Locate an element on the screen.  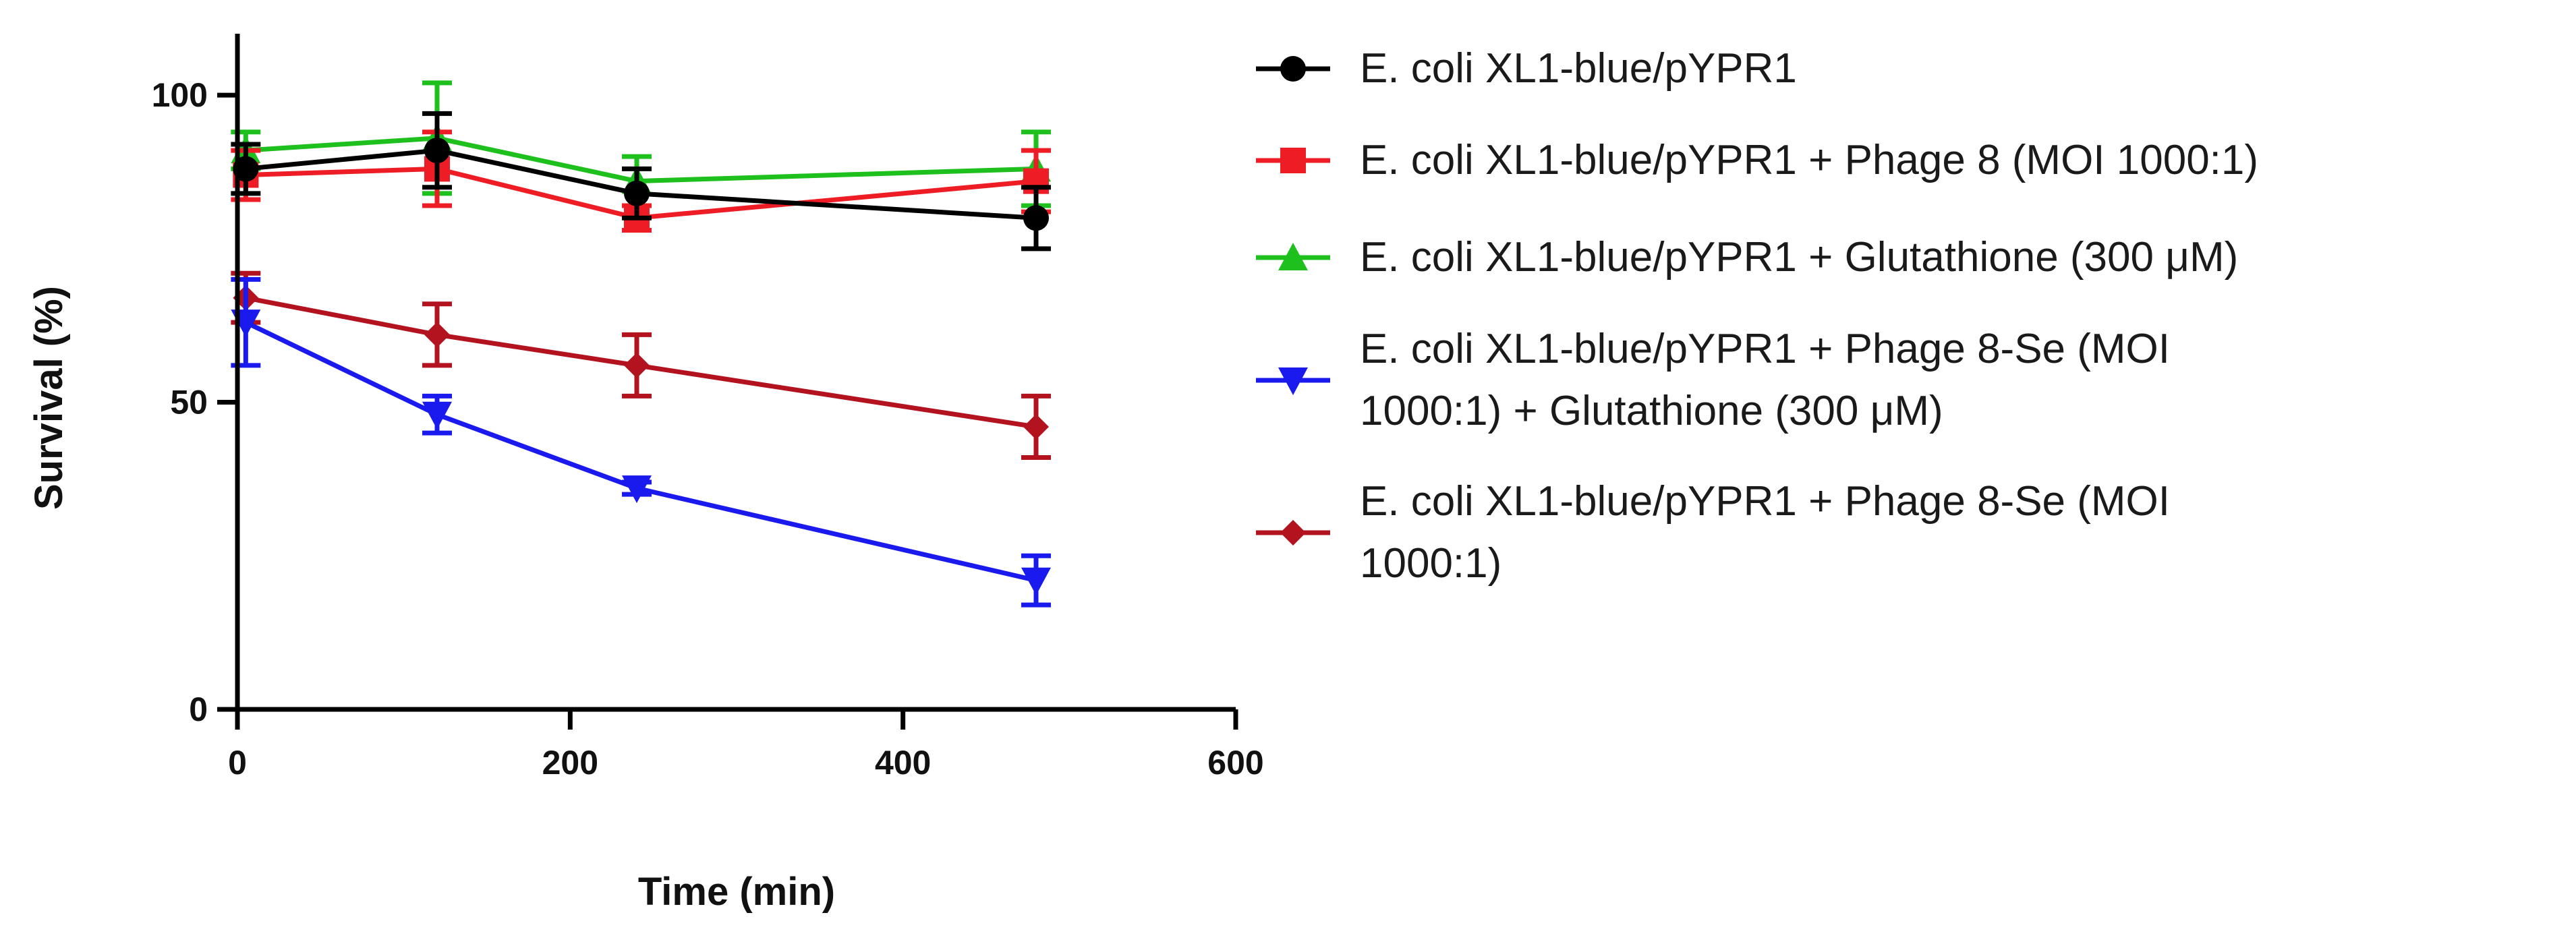
legend-label: E. coli XL1-blue/pYPR1 is located at coordinates (1578, 68).